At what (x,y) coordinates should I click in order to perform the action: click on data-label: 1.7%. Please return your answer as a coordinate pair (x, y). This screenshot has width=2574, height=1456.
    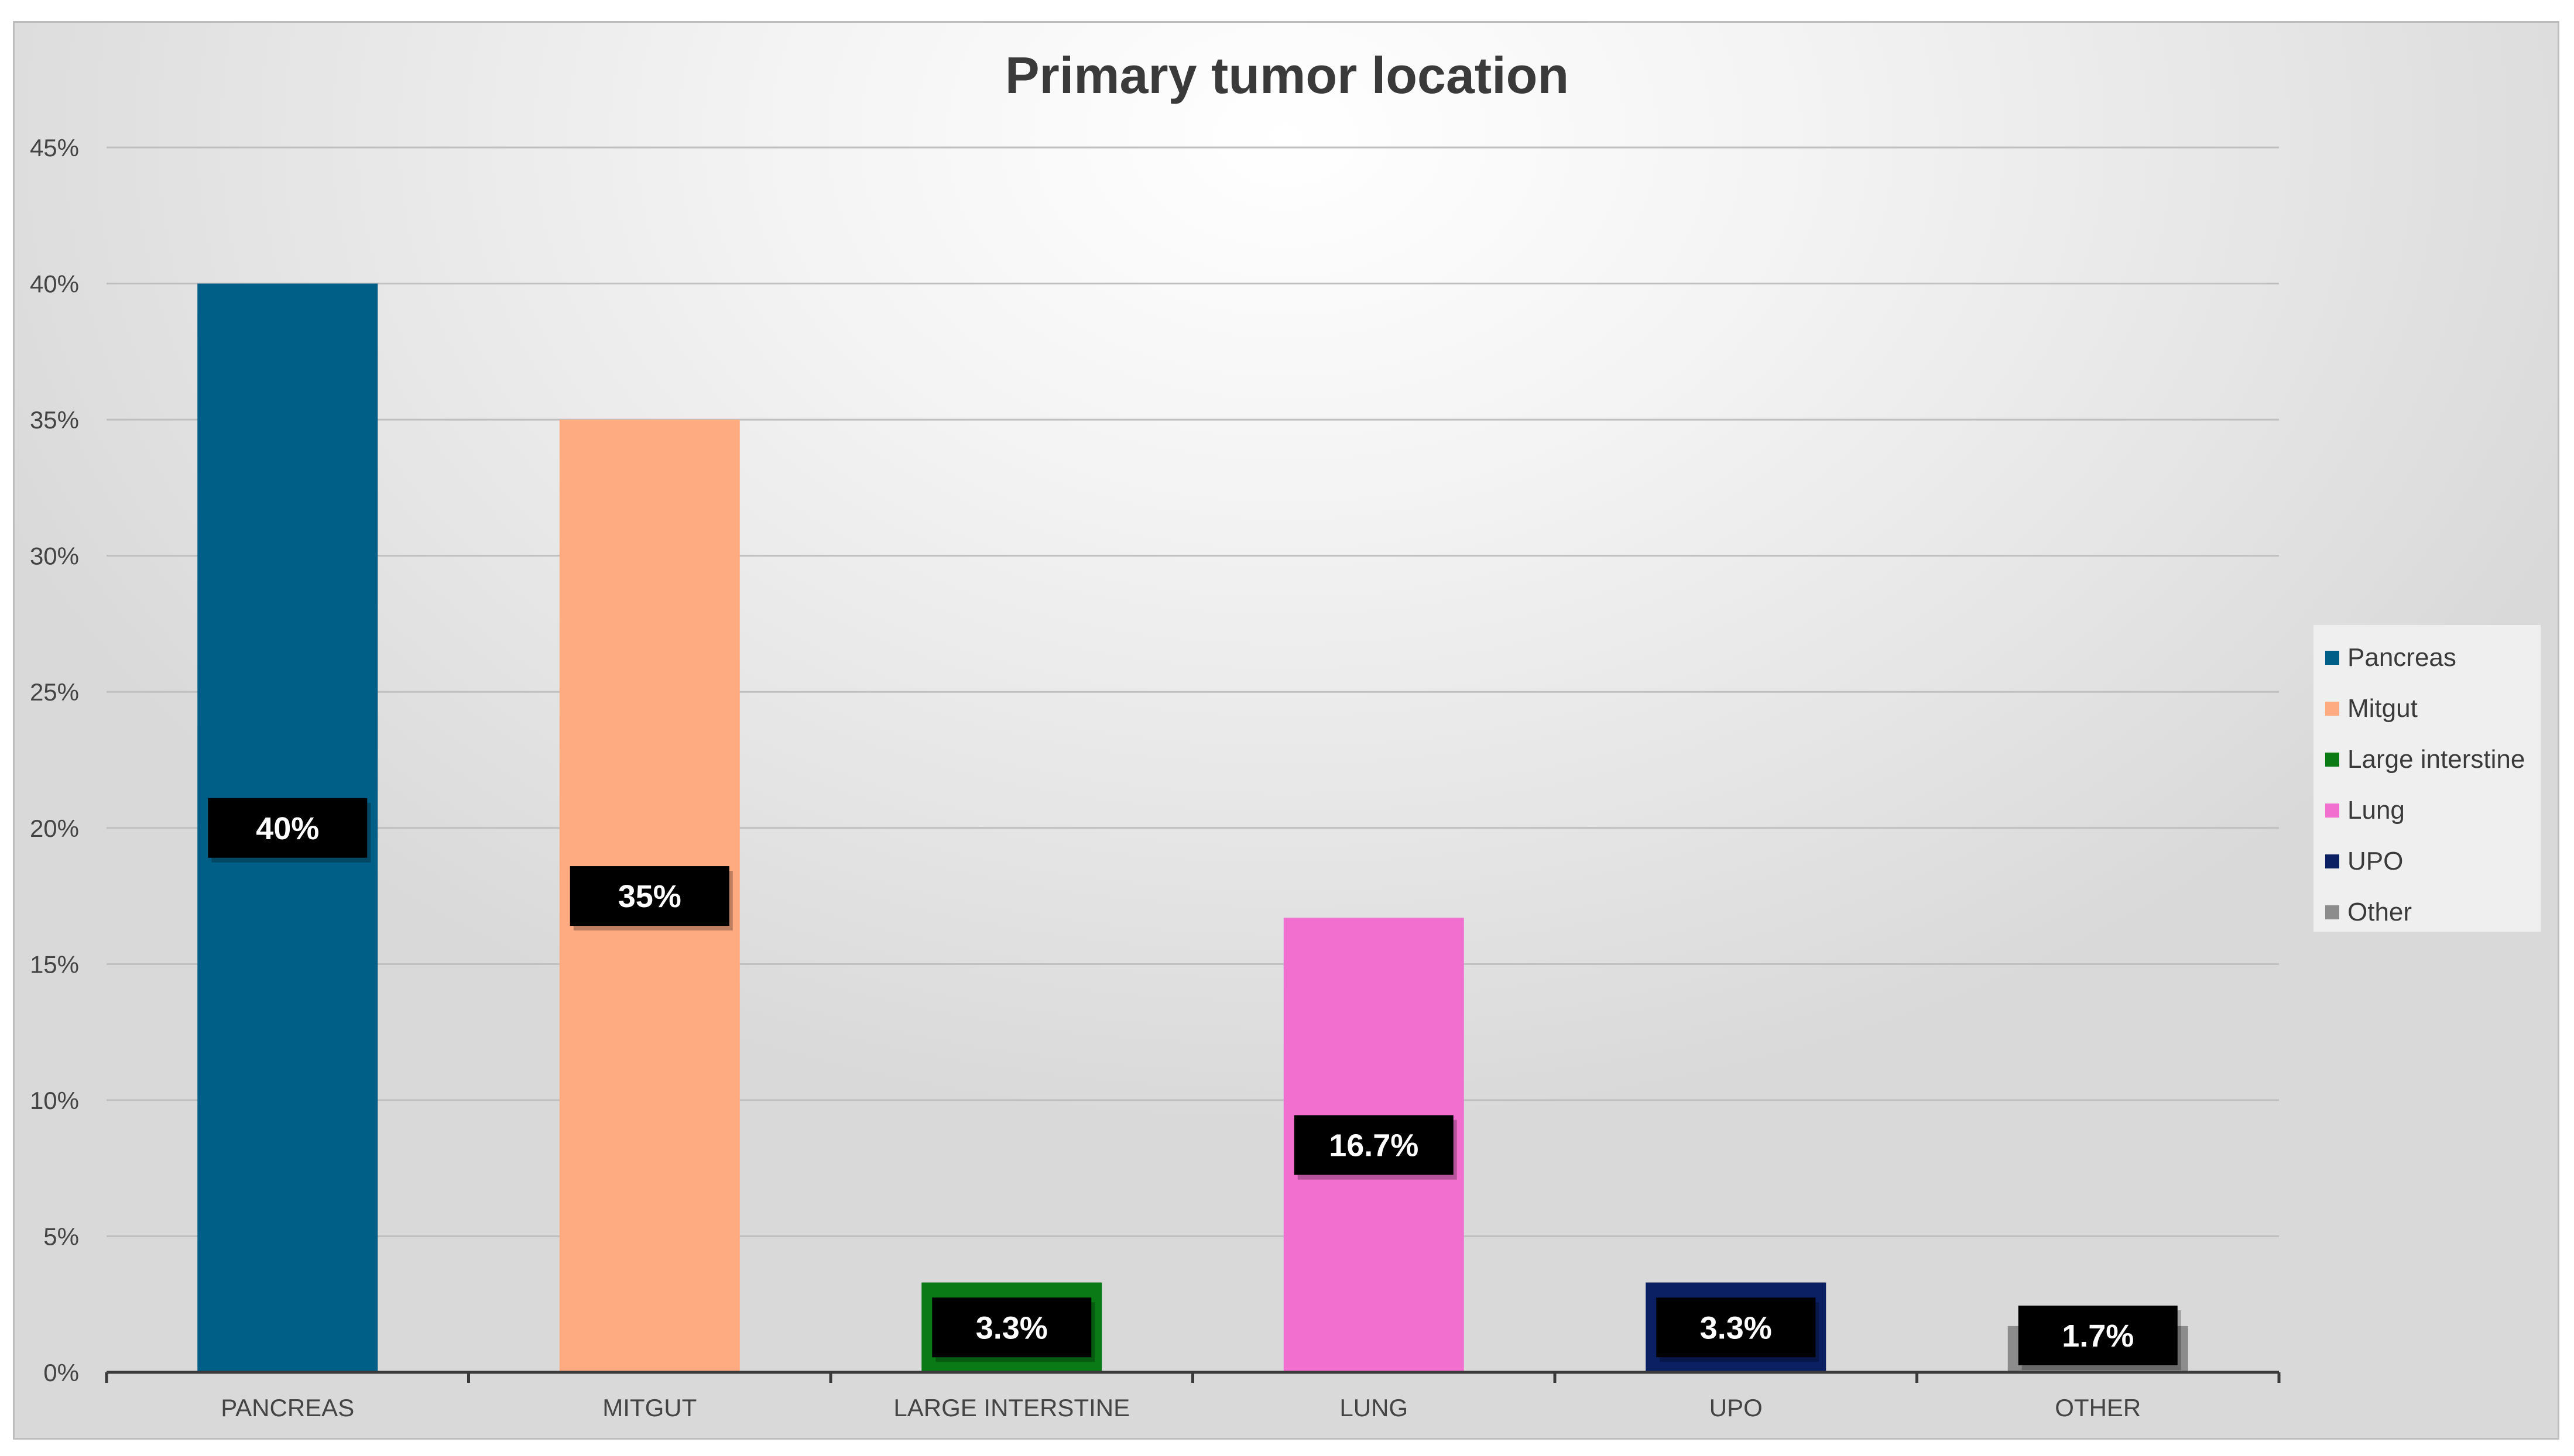
    Looking at the image, I should click on (2098, 1336).